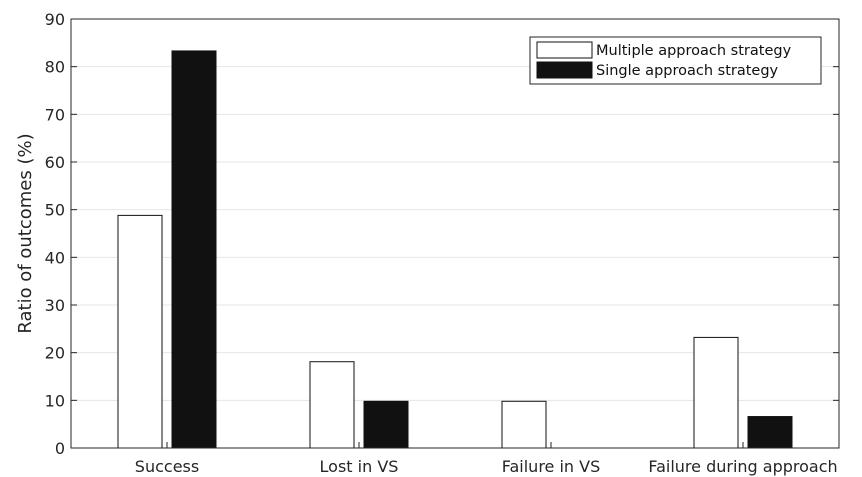 The image size is (862, 477). Describe the element at coordinates (60, 448) in the screenshot. I see `y-tick-label: 0` at that location.